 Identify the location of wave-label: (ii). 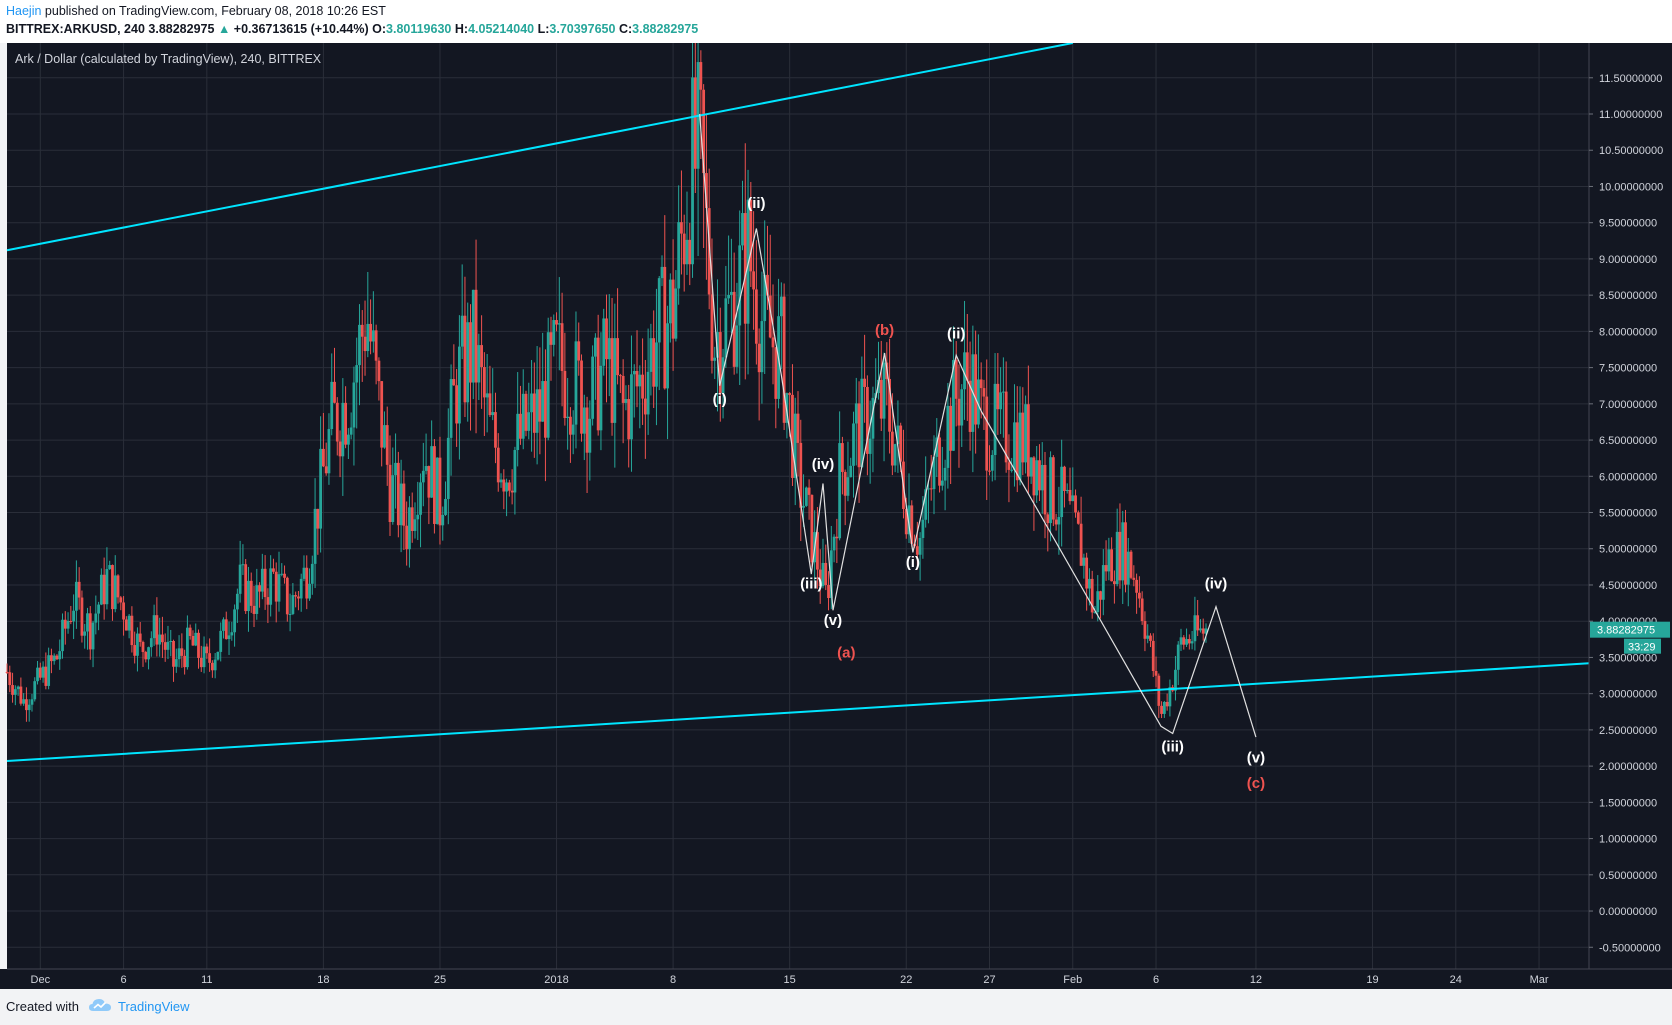
(956, 334).